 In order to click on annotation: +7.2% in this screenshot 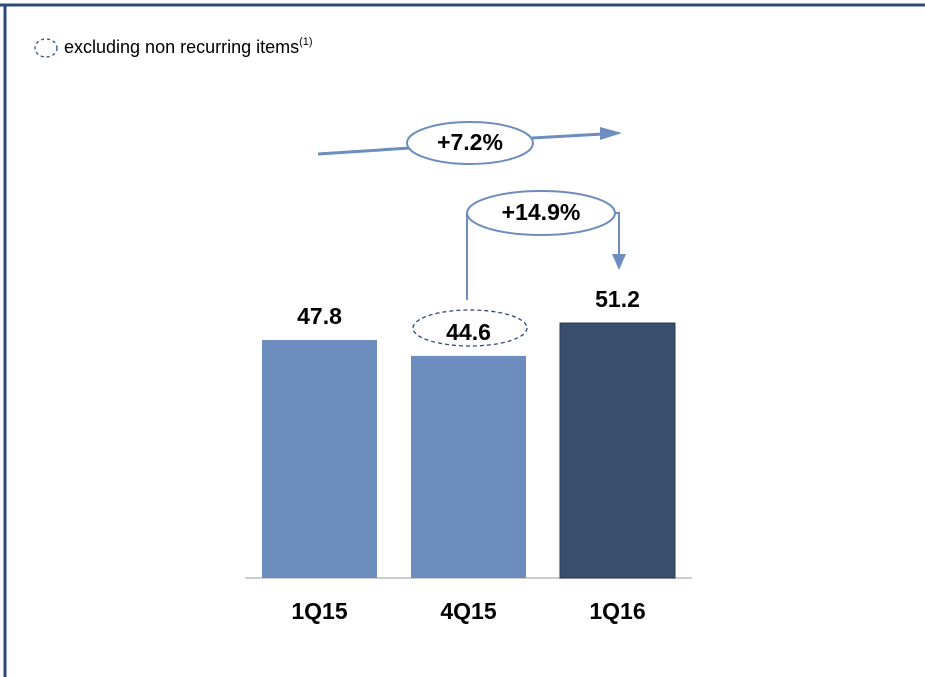, I will do `click(470, 142)`.